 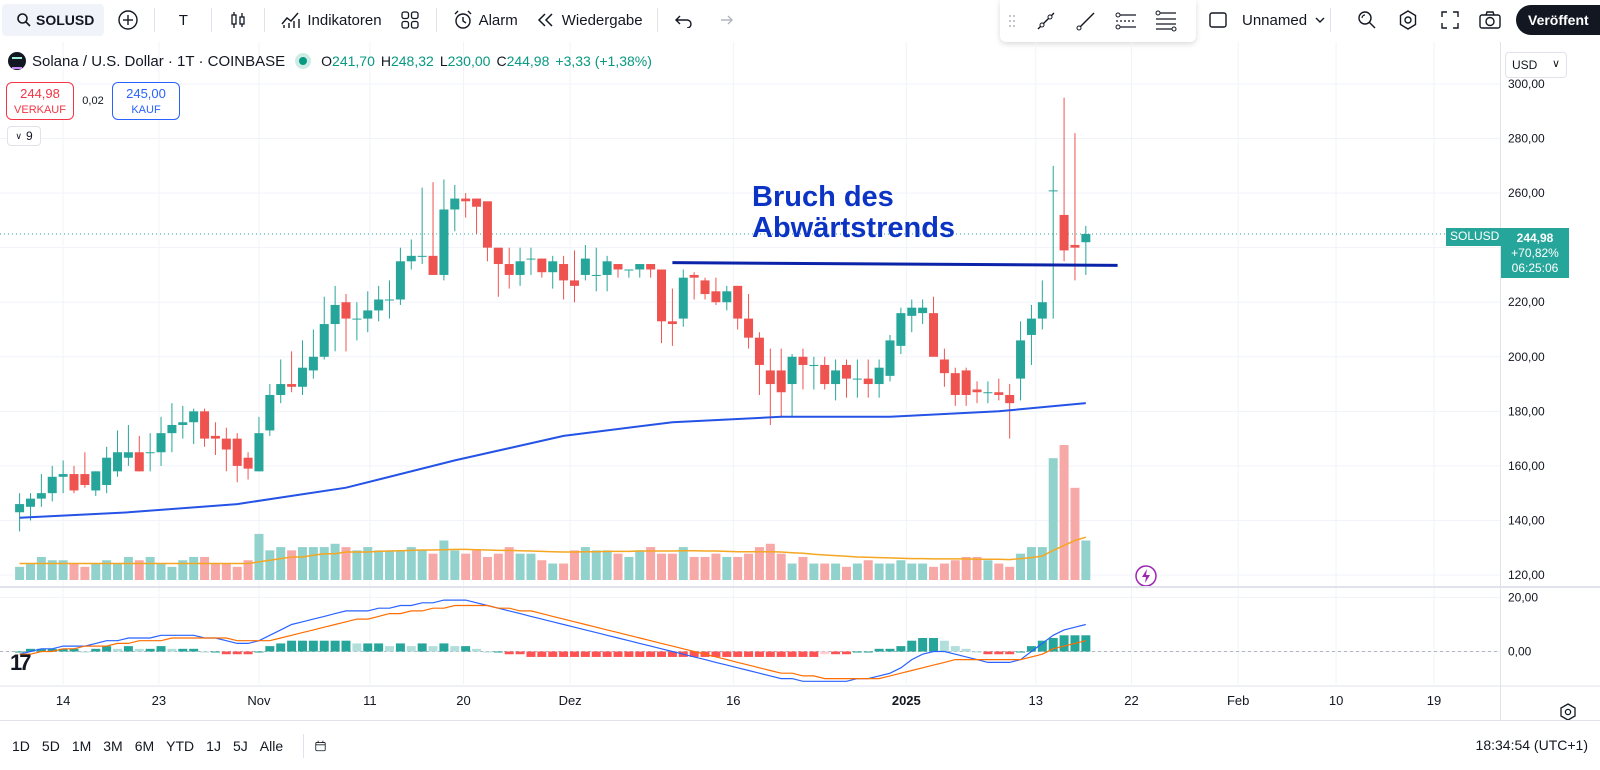 What do you see at coordinates (407, 61) in the screenshot?
I see `legend-high: H248,32` at bounding box center [407, 61].